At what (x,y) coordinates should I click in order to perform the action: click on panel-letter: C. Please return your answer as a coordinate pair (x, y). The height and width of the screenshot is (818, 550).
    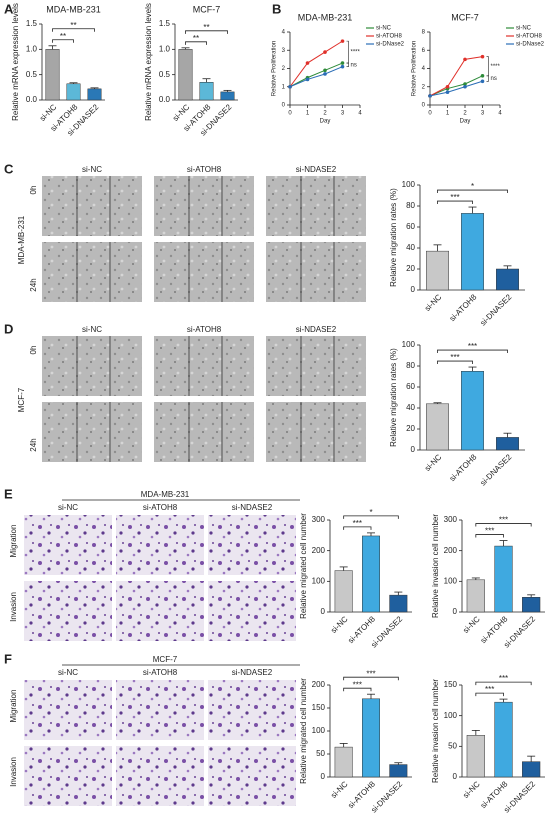
    Looking at the image, I should click on (9, 168).